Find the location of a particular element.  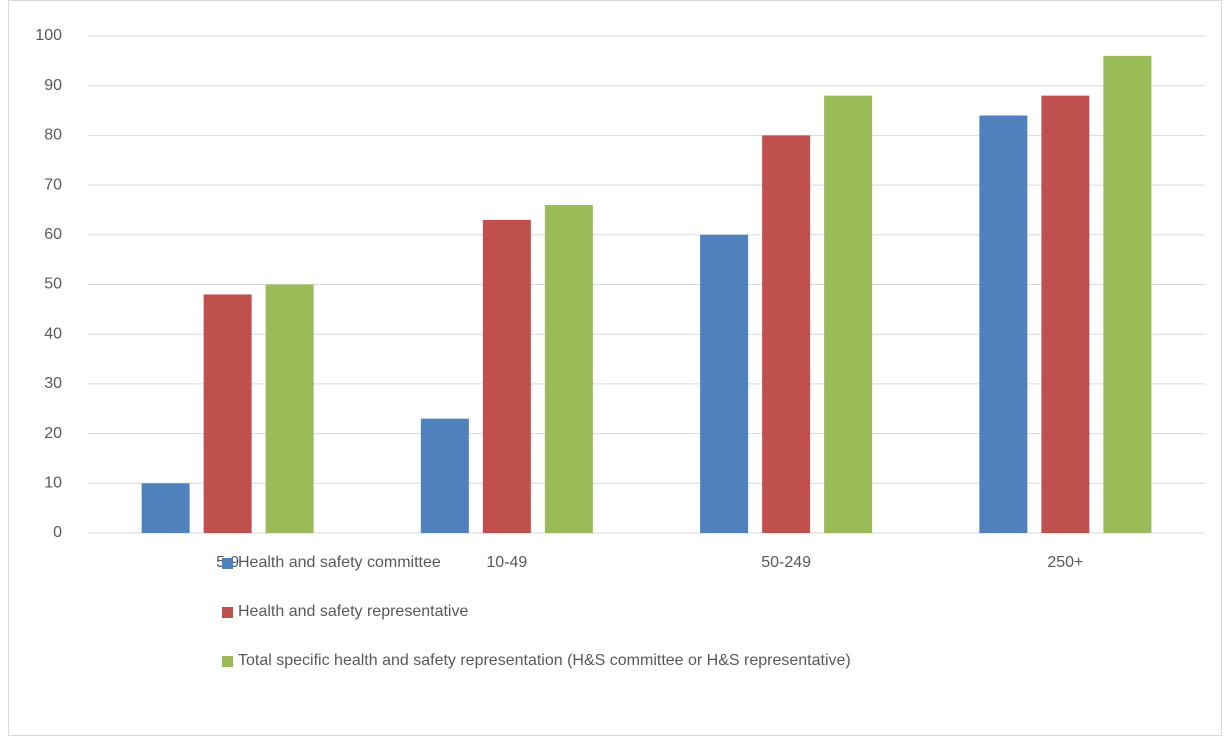

y-tick-label: 50 is located at coordinates (53, 284).